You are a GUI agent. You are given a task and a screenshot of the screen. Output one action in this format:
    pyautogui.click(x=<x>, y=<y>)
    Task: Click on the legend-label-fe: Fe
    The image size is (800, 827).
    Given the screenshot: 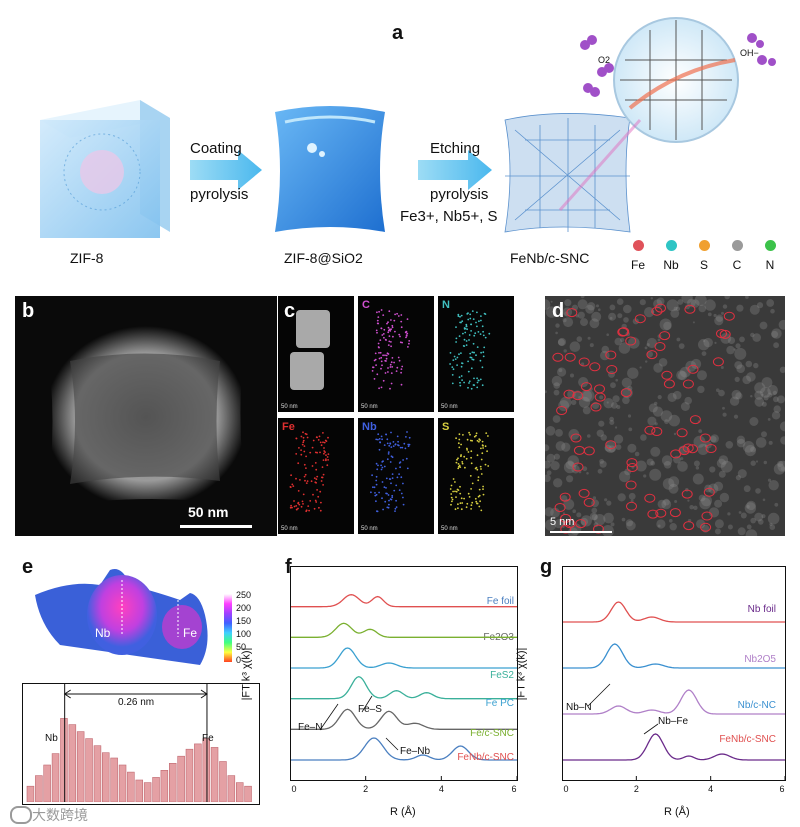 What is the action you would take?
    pyautogui.click(x=637, y=265)
    